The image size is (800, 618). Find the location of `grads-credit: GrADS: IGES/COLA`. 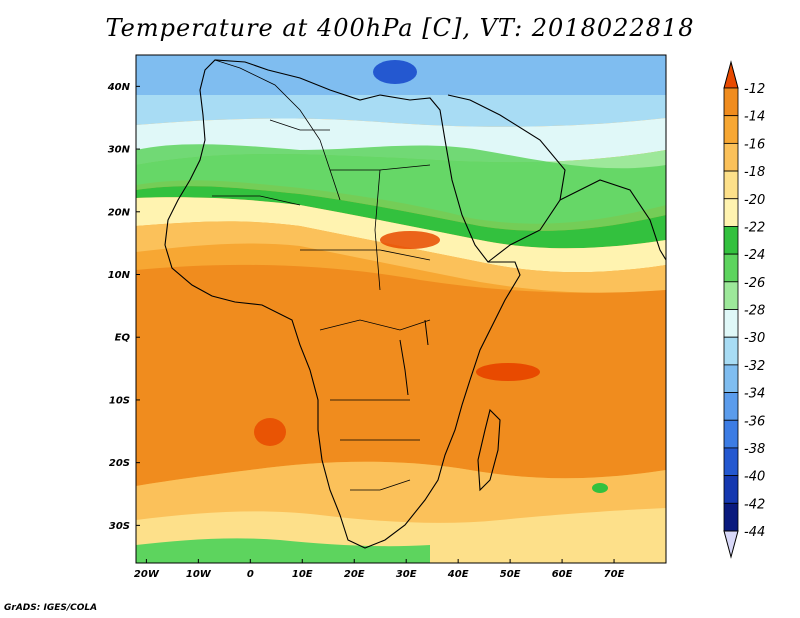

grads-credit: GrADS: IGES/COLA is located at coordinates (51, 608).